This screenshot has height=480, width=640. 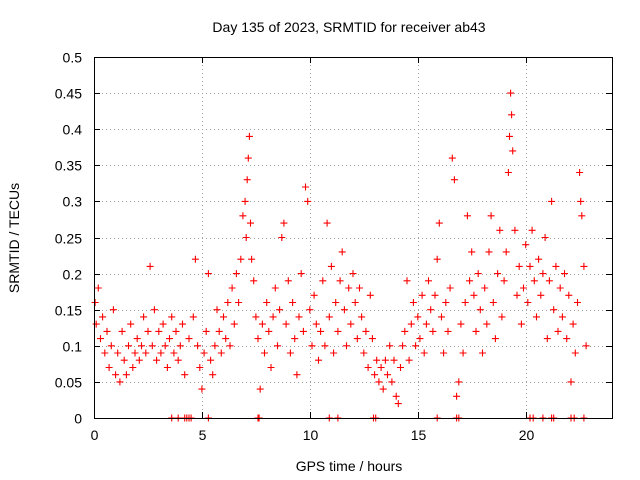 I want to click on y-tick-label: 0.45, so click(x=68, y=94).